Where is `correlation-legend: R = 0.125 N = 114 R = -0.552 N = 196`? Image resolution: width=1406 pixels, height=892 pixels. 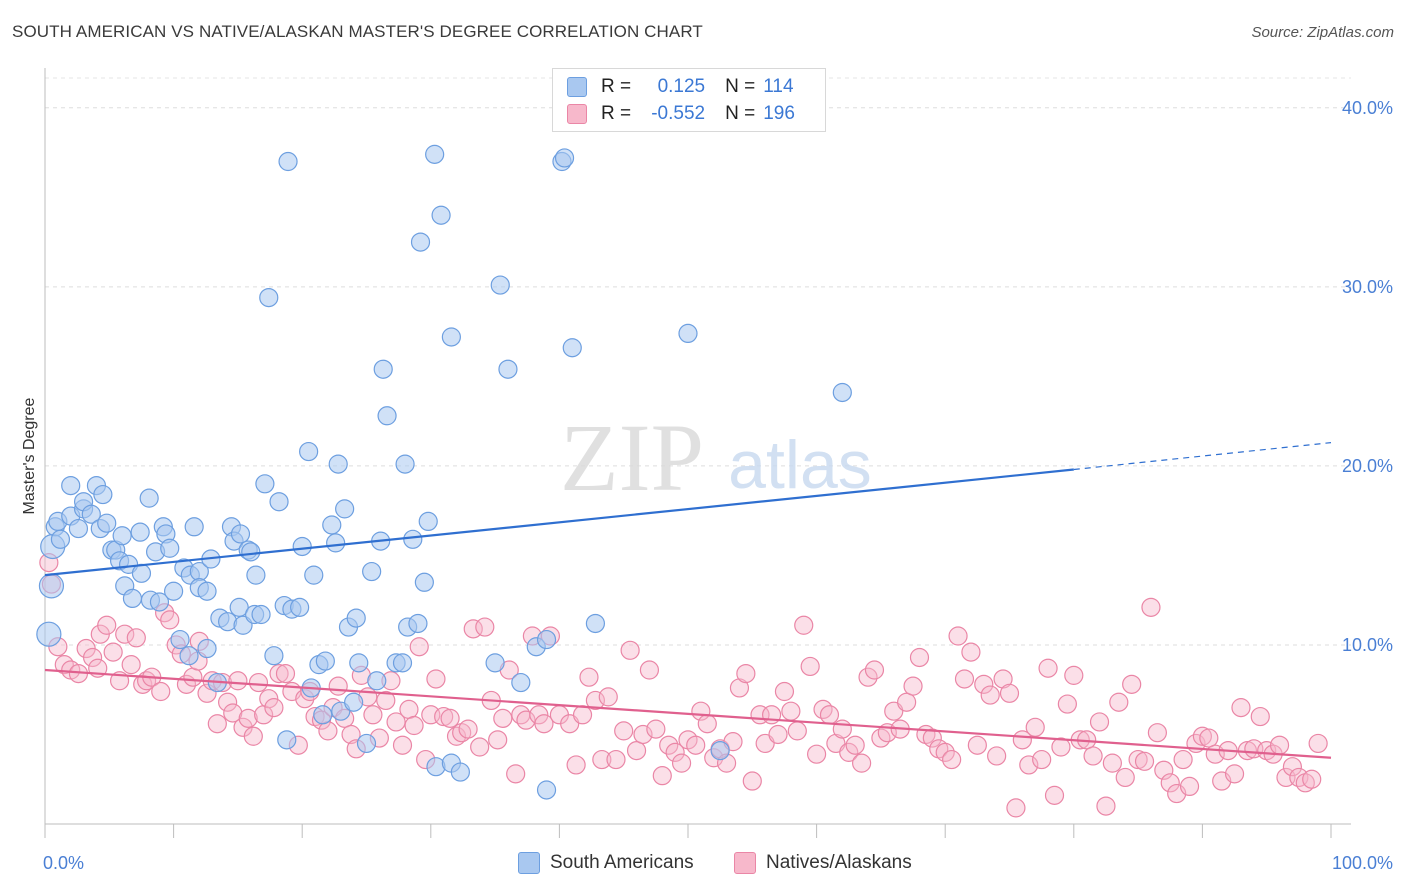
correlation-legend: R = 0.125 N = 114 R = -0.552 N = 196 is located at coordinates (689, 100).